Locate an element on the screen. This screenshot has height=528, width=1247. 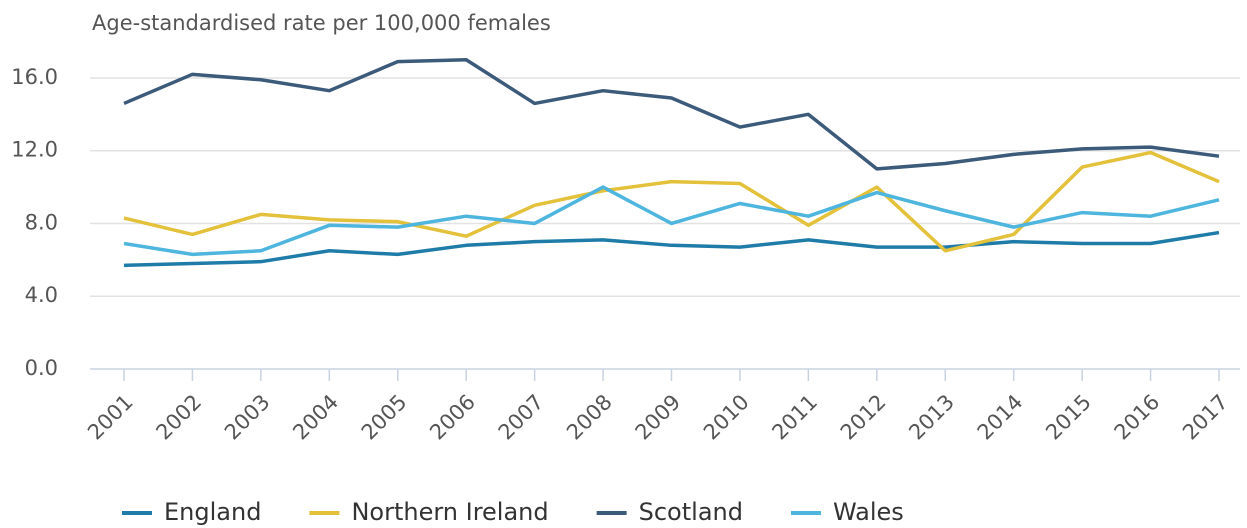
x-tick-label: 2011 is located at coordinates (794, 417).